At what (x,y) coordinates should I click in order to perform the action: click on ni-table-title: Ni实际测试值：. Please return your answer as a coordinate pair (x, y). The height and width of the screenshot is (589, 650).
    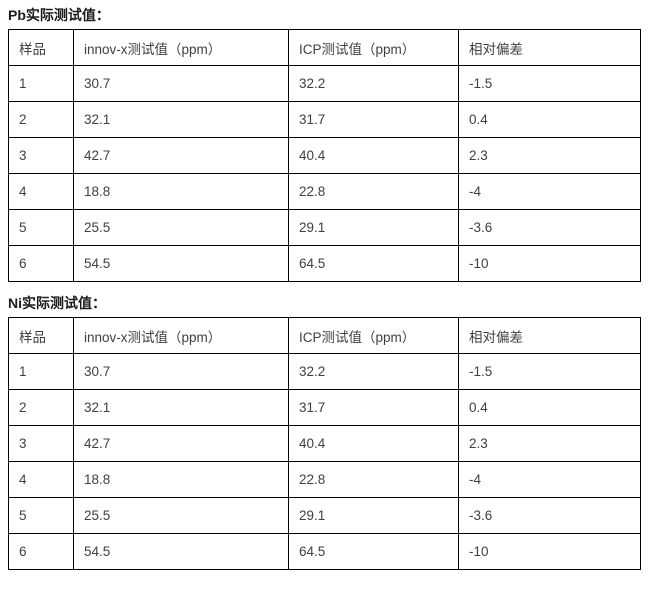
    Looking at the image, I should click on (57, 303).